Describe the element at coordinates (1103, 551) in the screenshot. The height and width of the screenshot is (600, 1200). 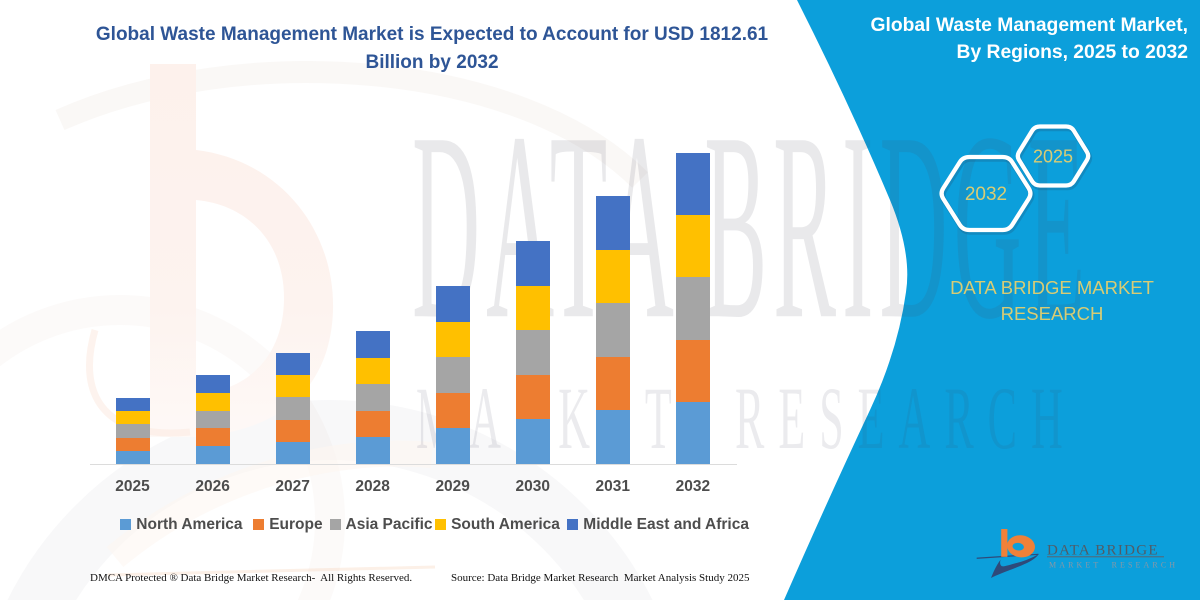
I see `svg-text: DATA BRIDGE` at that location.